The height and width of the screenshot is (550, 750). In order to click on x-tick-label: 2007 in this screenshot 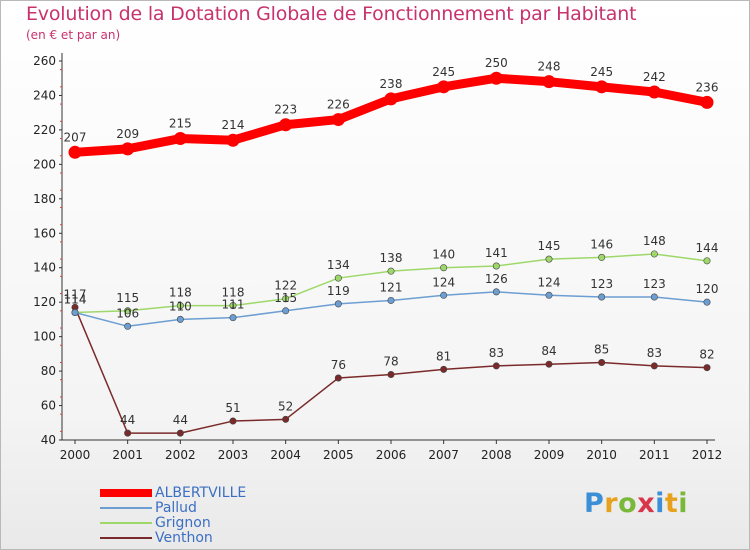, I will do `click(443, 455)`.